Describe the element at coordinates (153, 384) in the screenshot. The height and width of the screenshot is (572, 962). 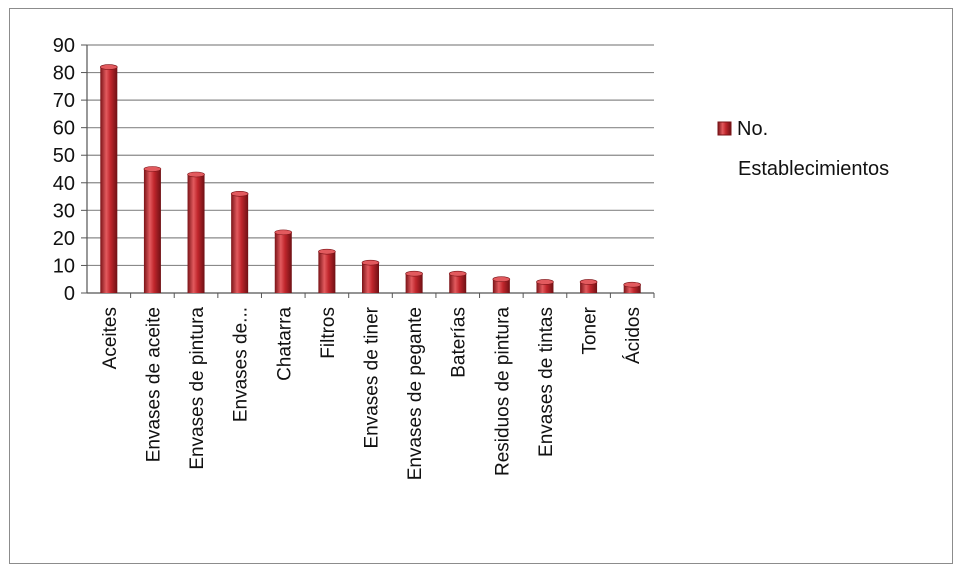
I see `category-label: Envases de aceite` at that location.